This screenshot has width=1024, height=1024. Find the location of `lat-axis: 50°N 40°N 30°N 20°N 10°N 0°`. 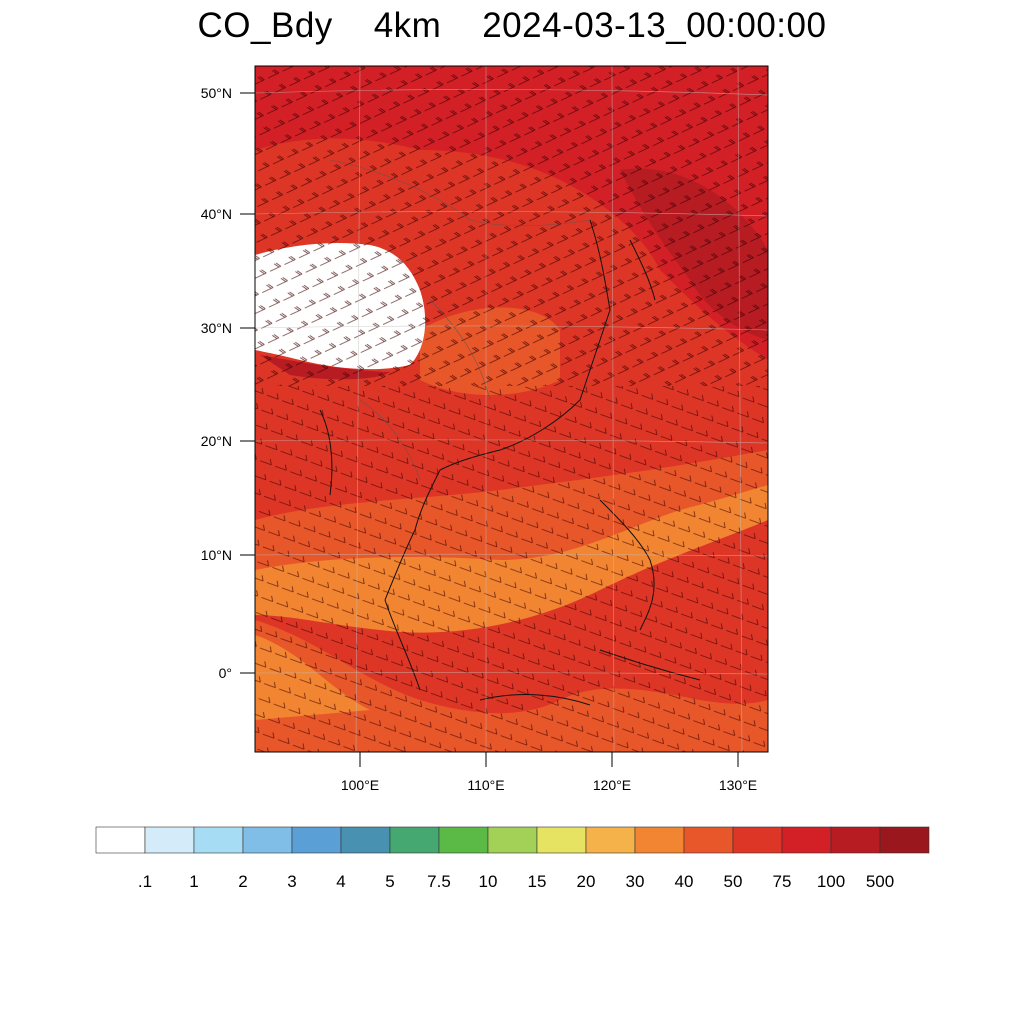

lat-axis: 50°N 40°N 30°N 20°N 10°N 0° is located at coordinates (228, 383).